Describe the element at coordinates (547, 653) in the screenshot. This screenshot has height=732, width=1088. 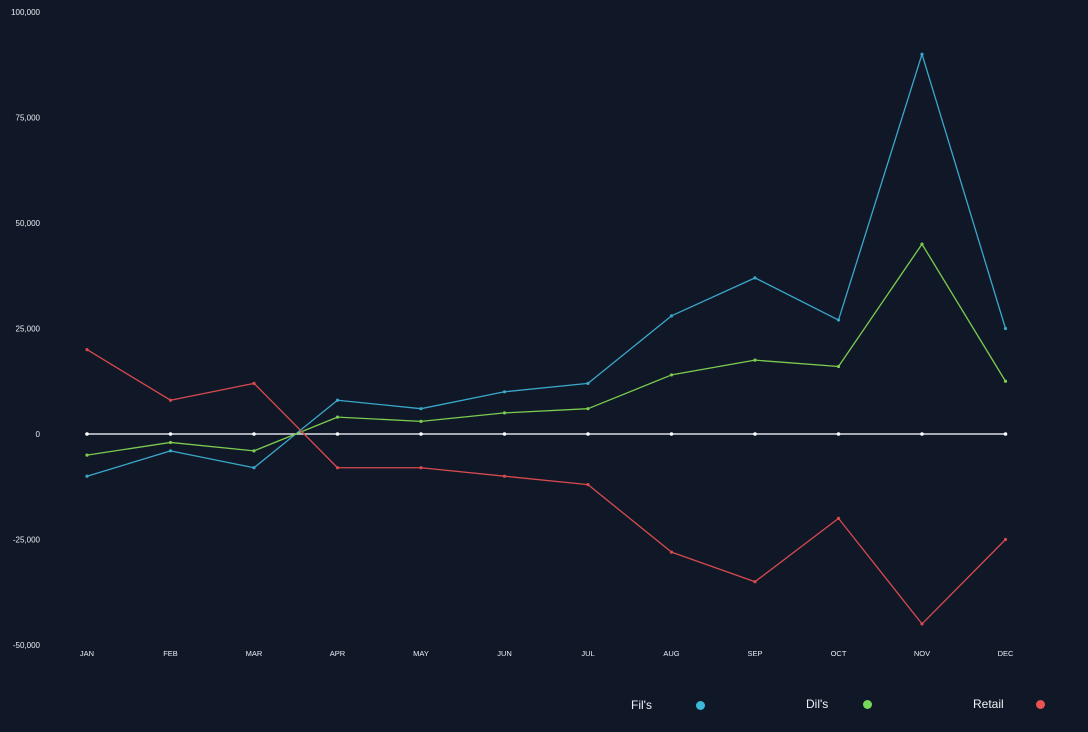
I see `x-axis: JAN FEB MAR APR MAY JUN JUL AUG SEP OCT NOV DEC` at that location.